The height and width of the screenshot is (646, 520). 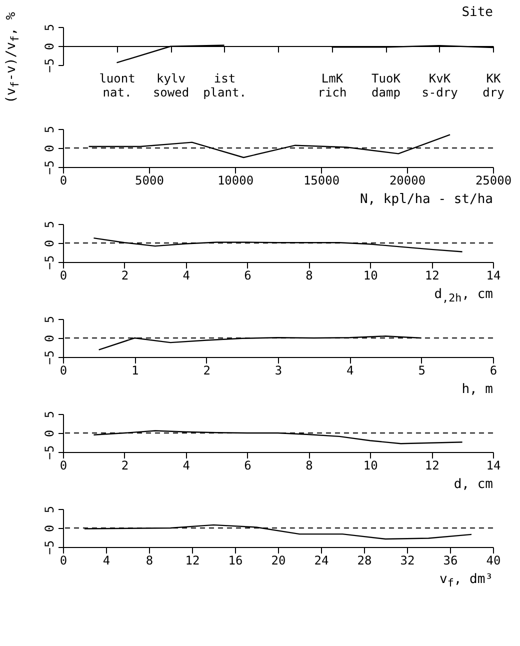 What do you see at coordinates (149, 181) in the screenshot?
I see `x-tick-label: 5000` at bounding box center [149, 181].